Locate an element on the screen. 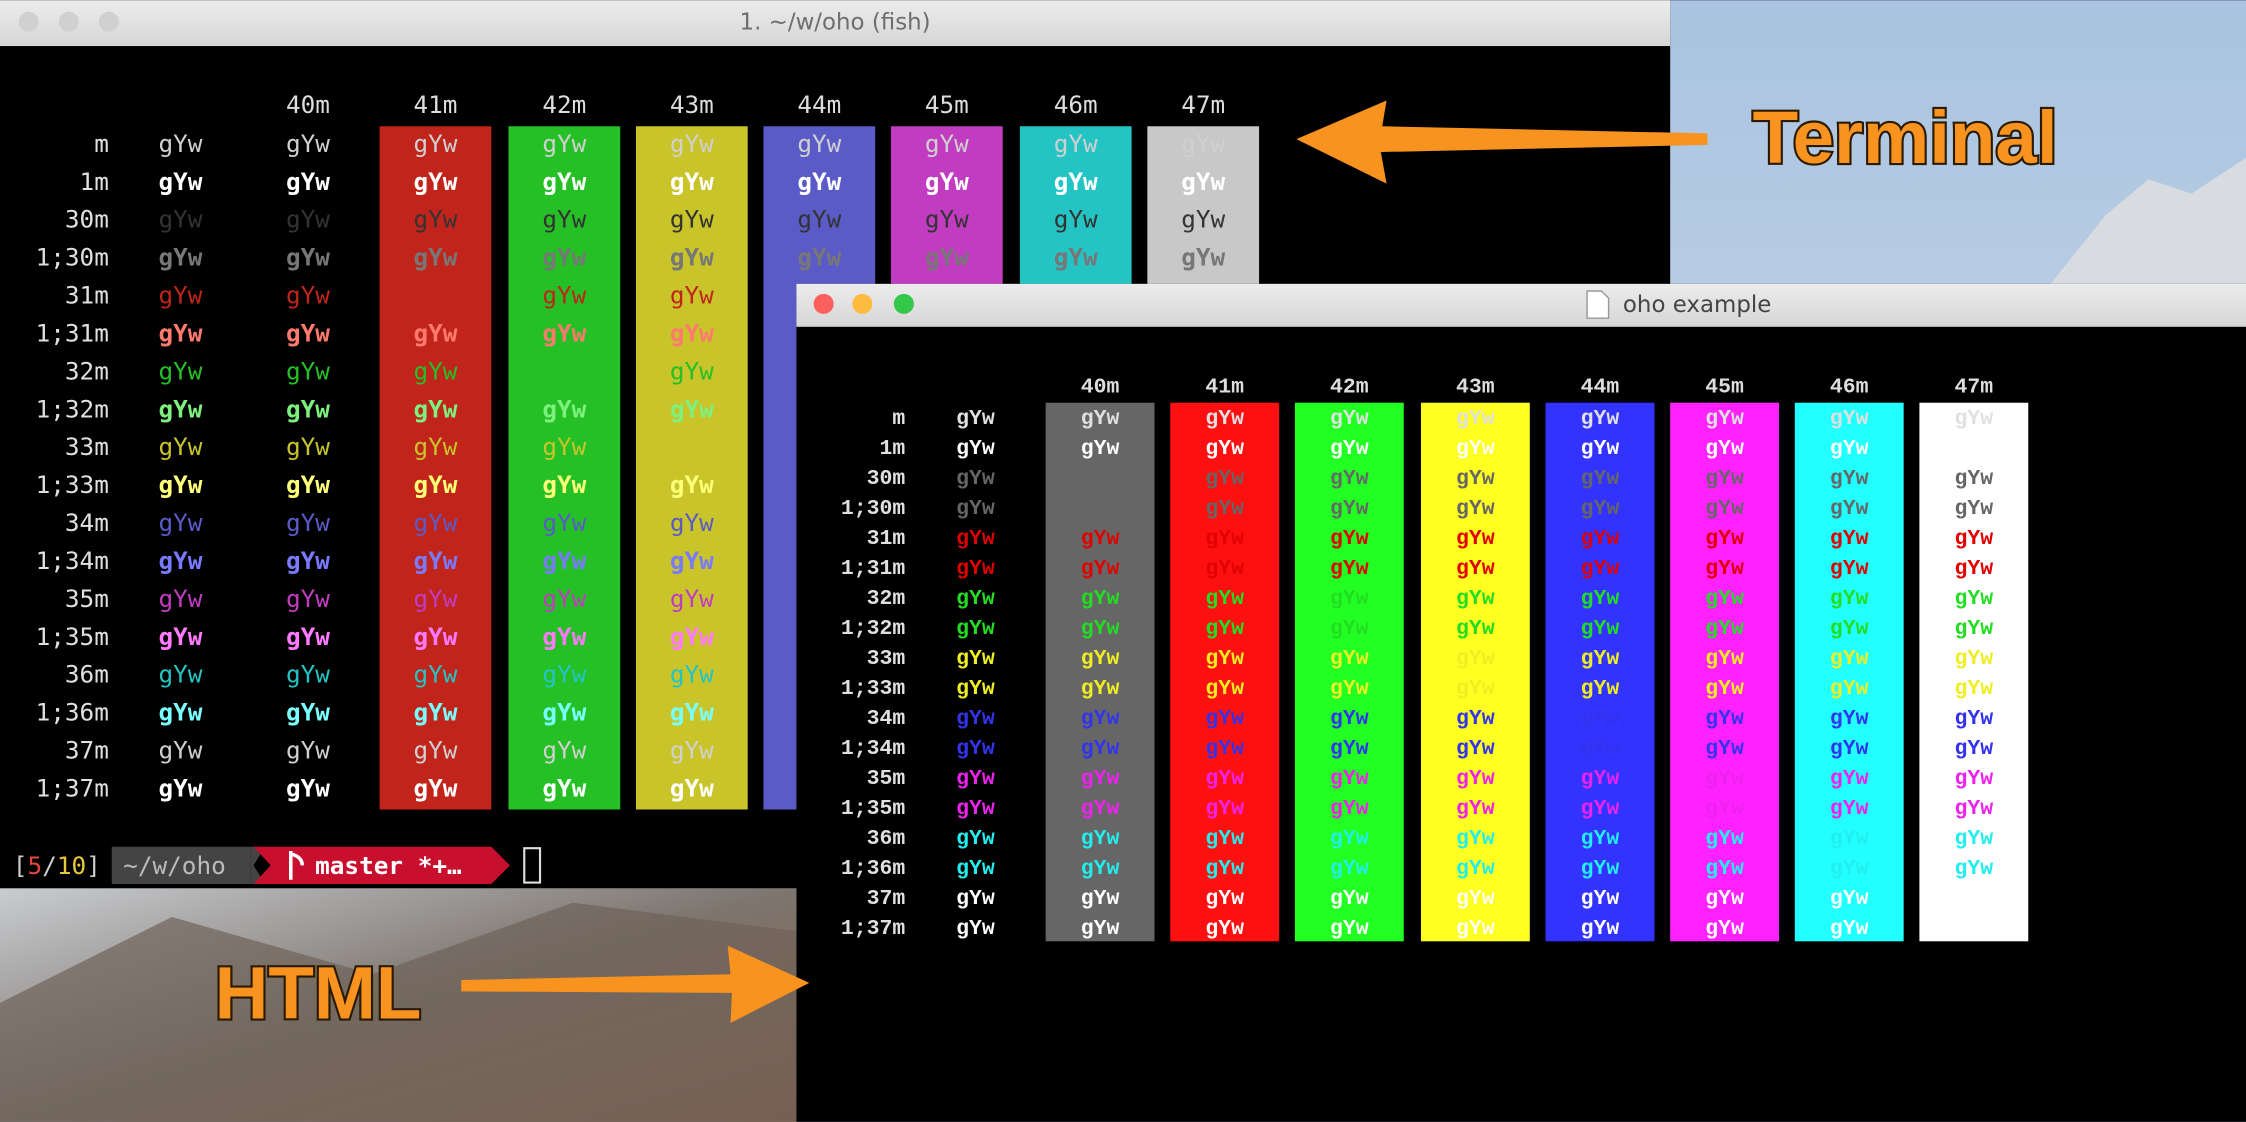 Image resolution: width=2246 pixels, height=1122 pixels. prompt-total: 10 is located at coordinates (71, 865).